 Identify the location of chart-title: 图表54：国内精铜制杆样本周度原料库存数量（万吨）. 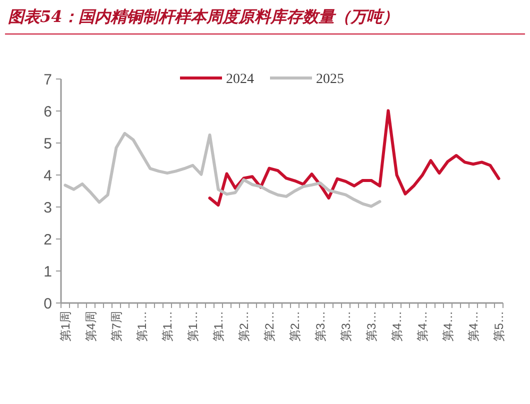
(203, 16).